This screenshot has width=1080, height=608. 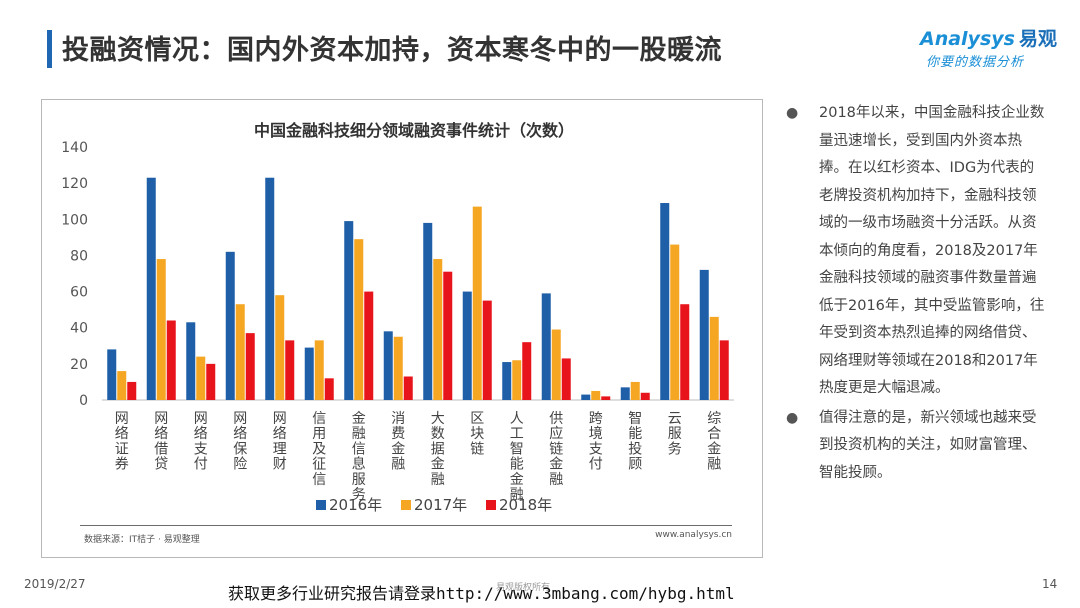 What do you see at coordinates (49, 49) in the screenshot?
I see `title-accent-bar` at bounding box center [49, 49].